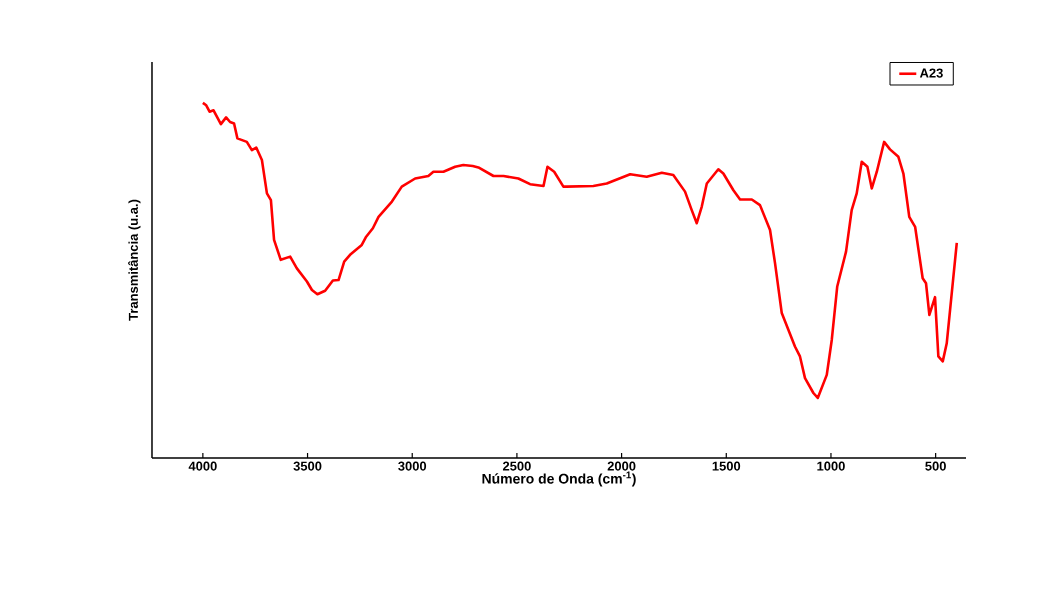  I want to click on x-tick-label: 1000, so click(831, 466).